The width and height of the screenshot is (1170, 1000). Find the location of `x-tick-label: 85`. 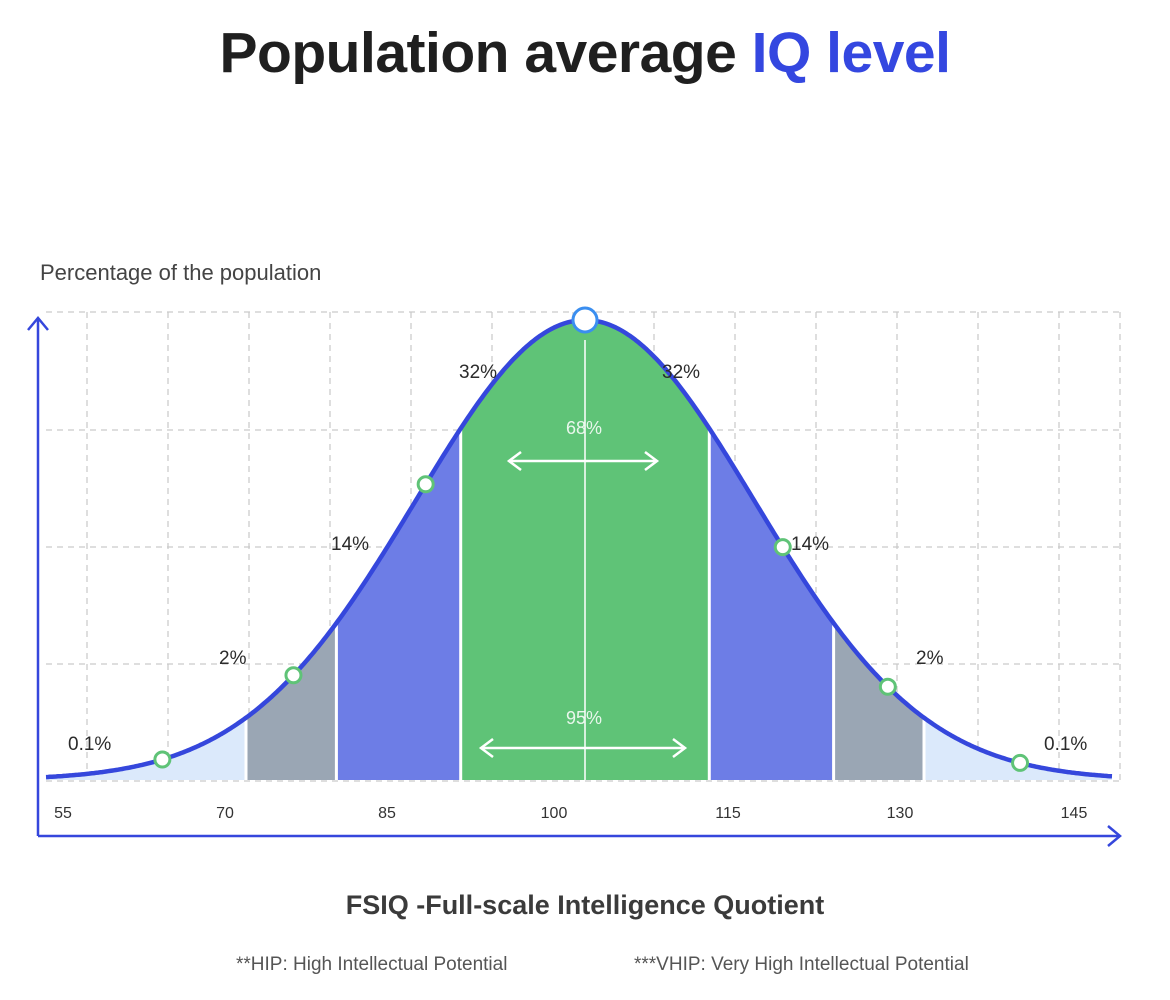

x-tick-label: 85 is located at coordinates (387, 813).